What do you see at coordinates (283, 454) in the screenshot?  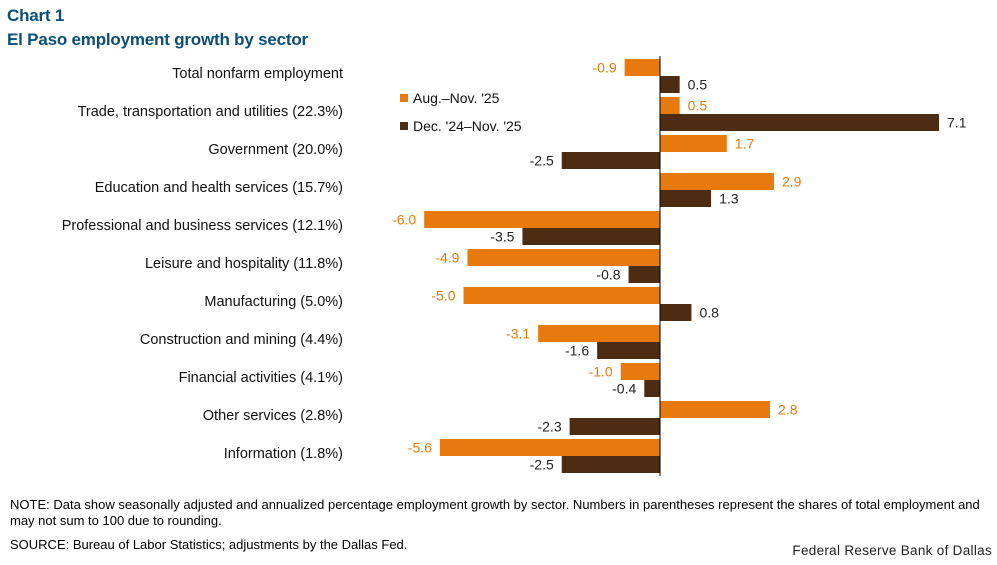 I see `category-label: Information (1.8%)` at bounding box center [283, 454].